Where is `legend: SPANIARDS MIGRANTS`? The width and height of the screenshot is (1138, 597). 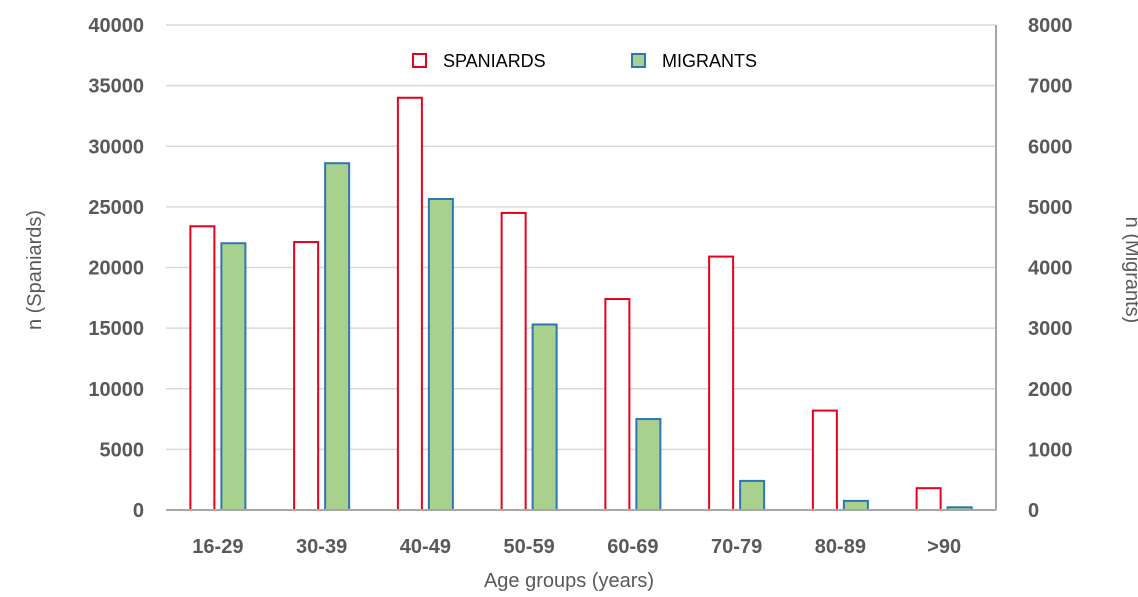
legend: SPANIARDS MIGRANTS is located at coordinates (584, 61).